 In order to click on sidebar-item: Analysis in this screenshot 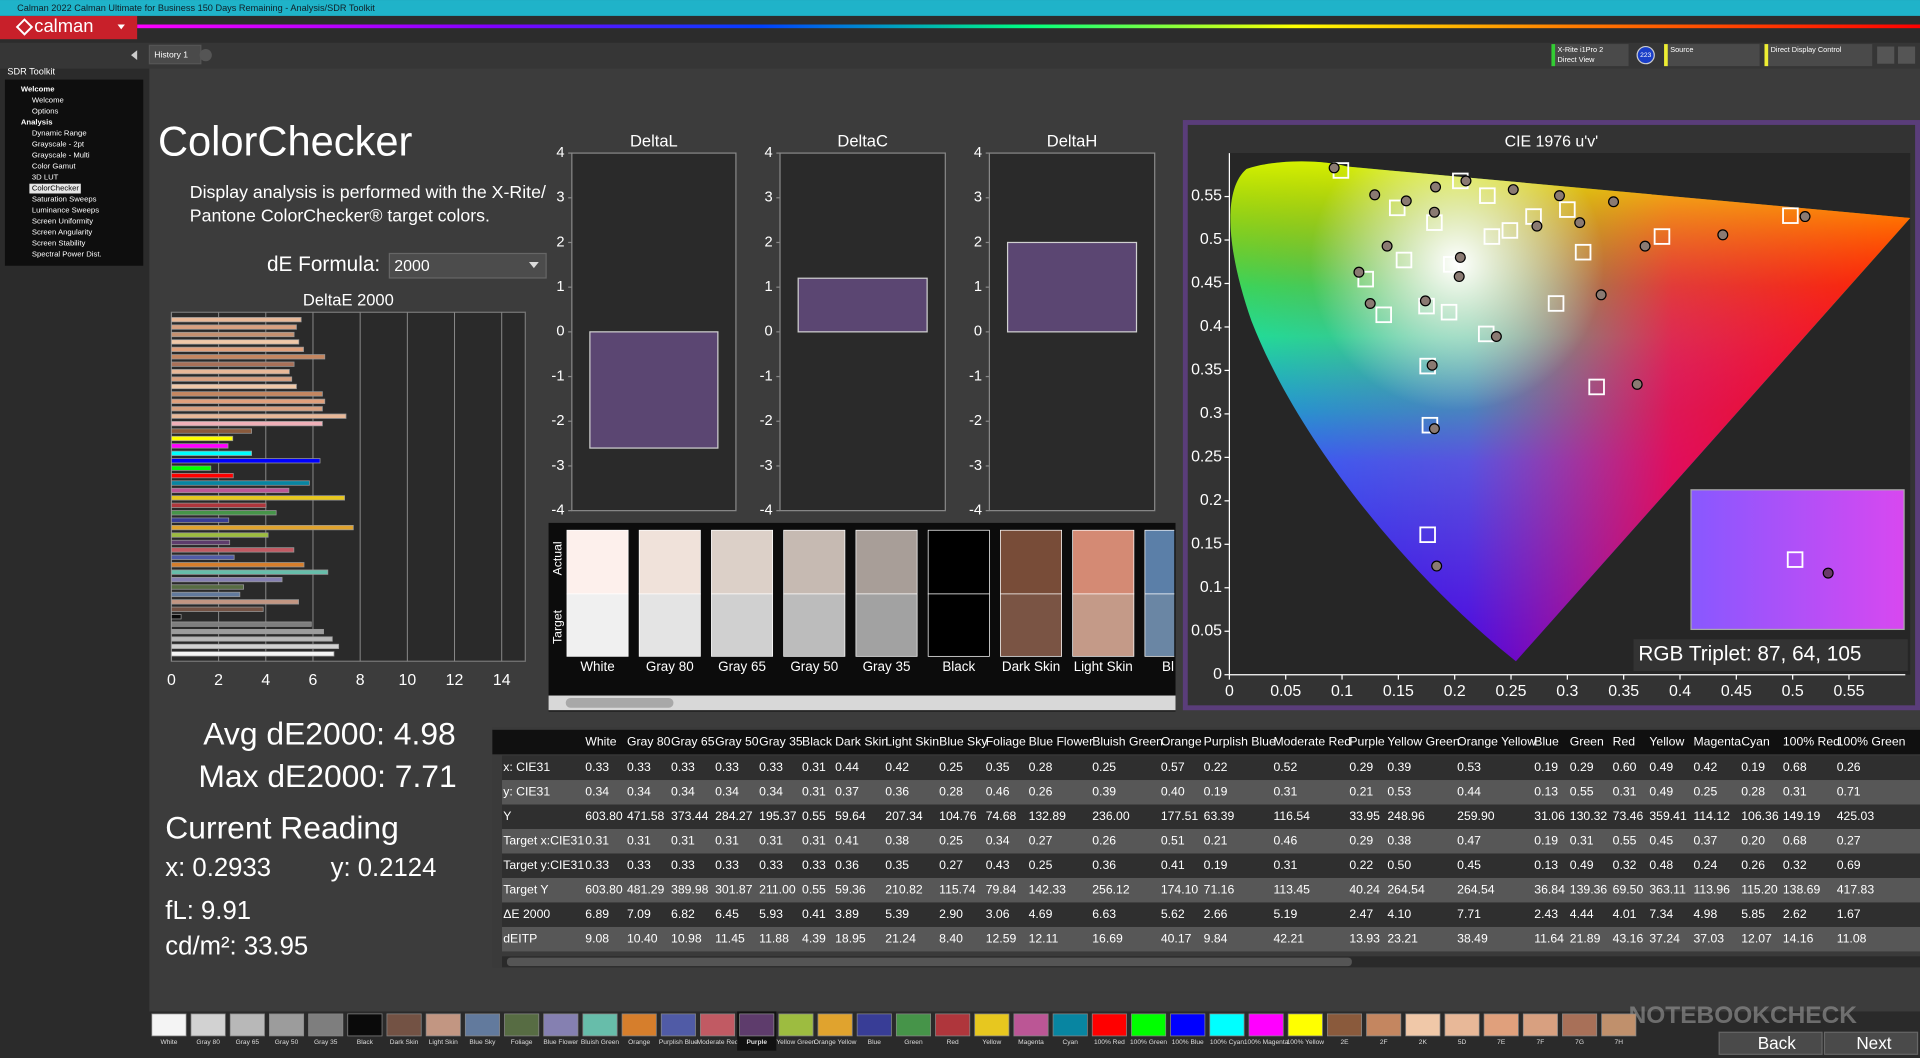, I will do `click(37, 122)`.